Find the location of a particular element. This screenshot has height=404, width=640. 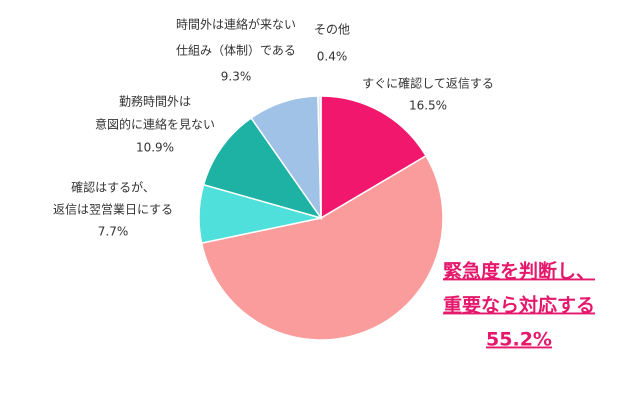

slice-label: すぐに確認して返信する is located at coordinates (428, 83).